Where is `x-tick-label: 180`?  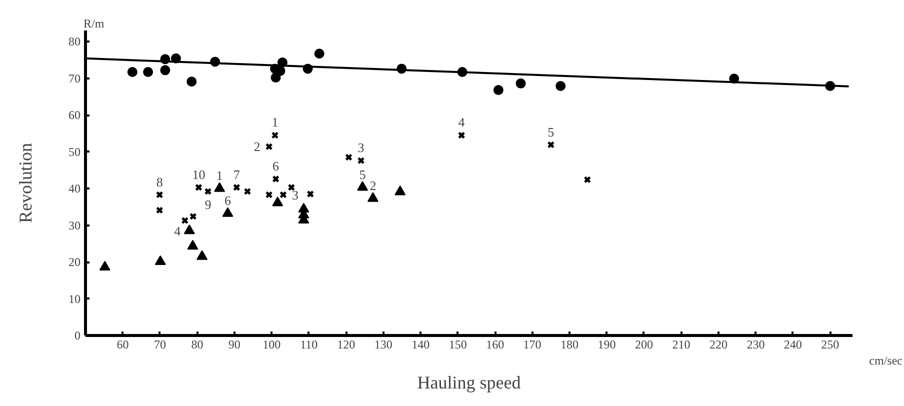
x-tick-label: 180 is located at coordinates (569, 345).